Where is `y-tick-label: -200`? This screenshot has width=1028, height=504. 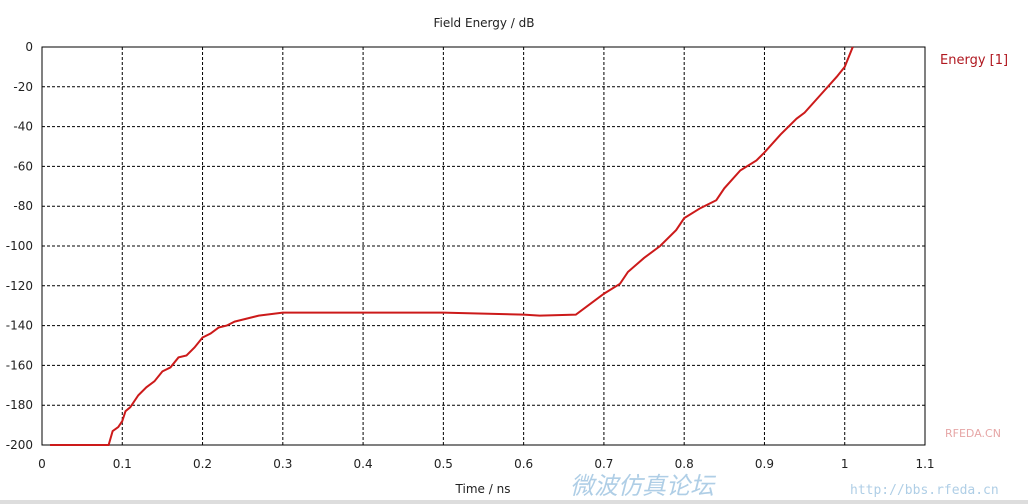 y-tick-label: -200 is located at coordinates (19, 445).